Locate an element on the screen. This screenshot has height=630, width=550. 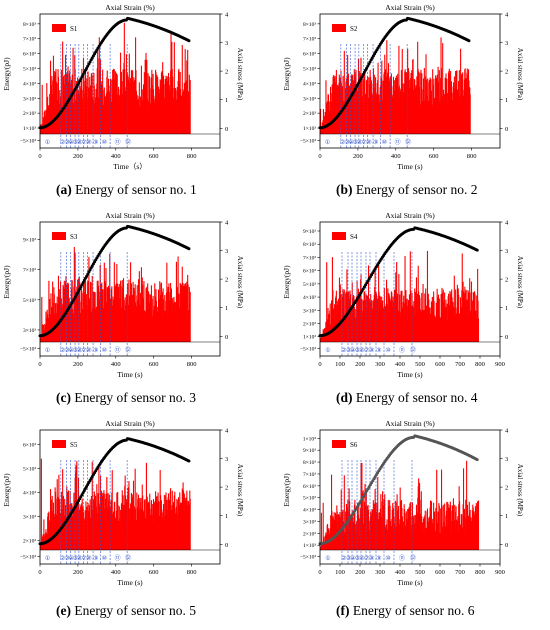
y-tick-label: 5×10³ is located at coordinates (309, 499).